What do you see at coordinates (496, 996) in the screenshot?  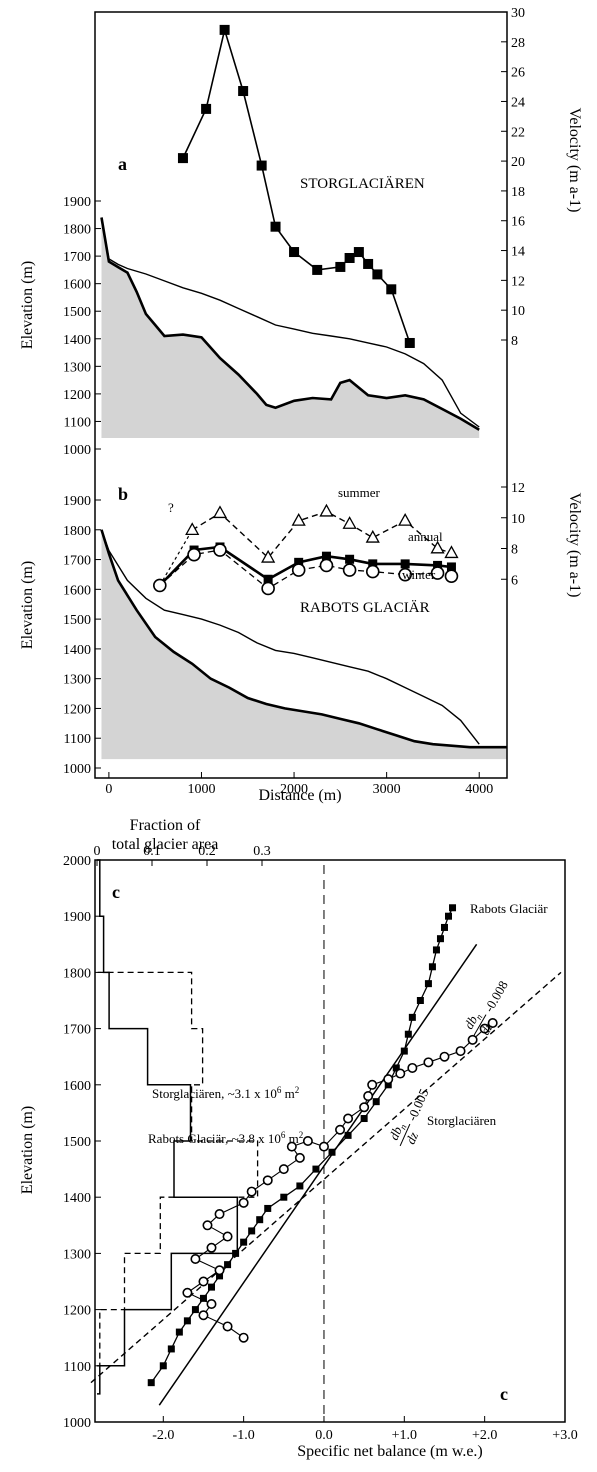 I see `svg-text: -0.008` at bounding box center [496, 996].